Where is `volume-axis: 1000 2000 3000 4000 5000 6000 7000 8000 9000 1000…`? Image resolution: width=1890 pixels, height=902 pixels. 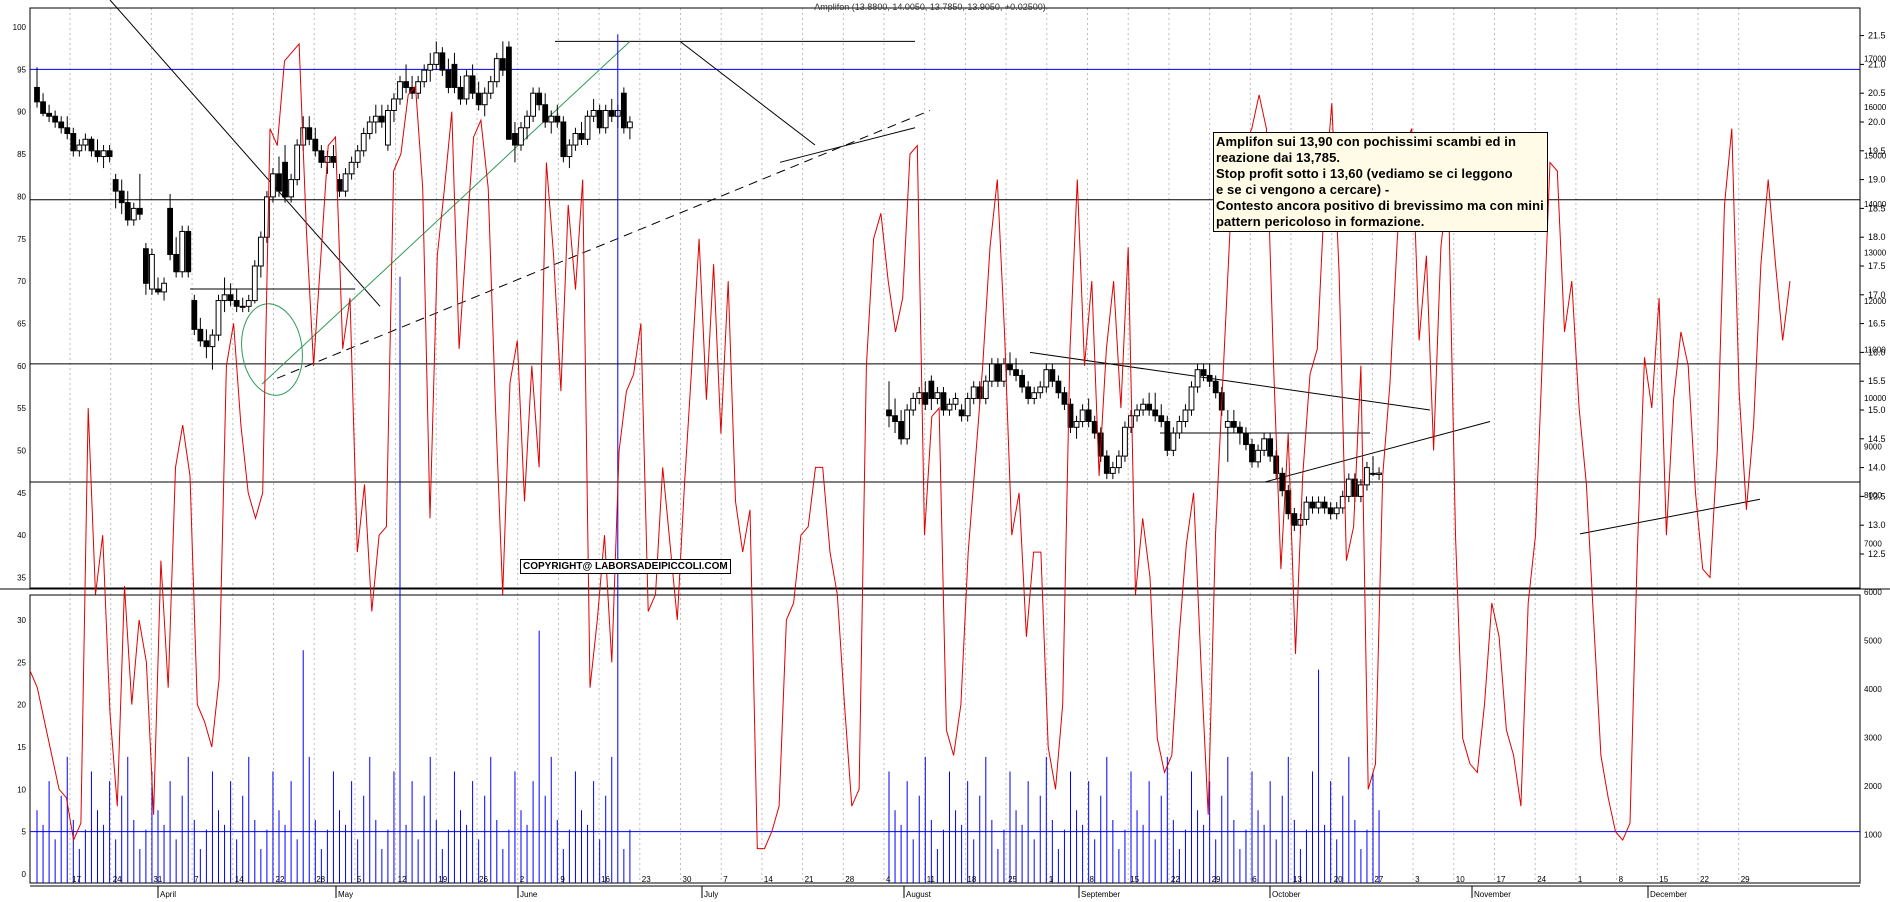 volume-axis: 1000 2000 3000 4000 5000 6000 7000 8000 9000 1000… is located at coordinates (1875, 447).